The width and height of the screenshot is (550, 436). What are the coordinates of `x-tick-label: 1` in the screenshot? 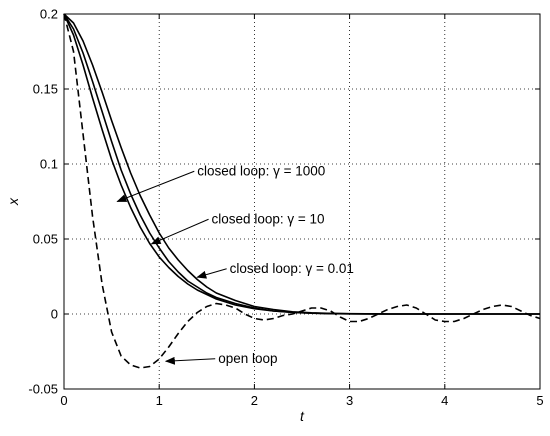 It's located at (159, 400).